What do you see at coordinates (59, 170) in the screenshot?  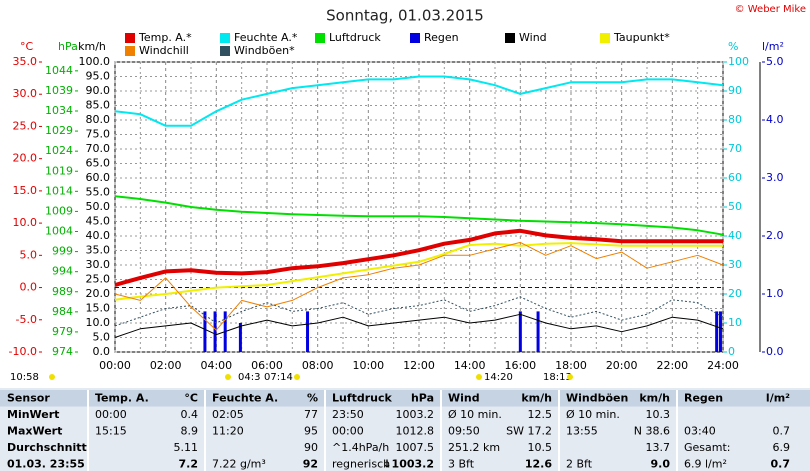 I see `y-tick-label: 1019` at bounding box center [59, 170].